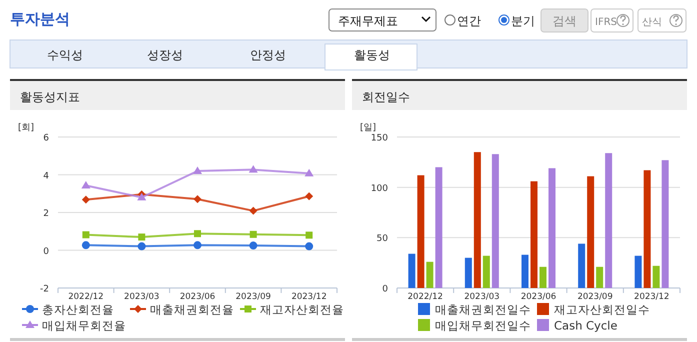 The width and height of the screenshot is (697, 342). What do you see at coordinates (368, 21) in the screenshot?
I see `text: 주재무제표` at bounding box center [368, 21].